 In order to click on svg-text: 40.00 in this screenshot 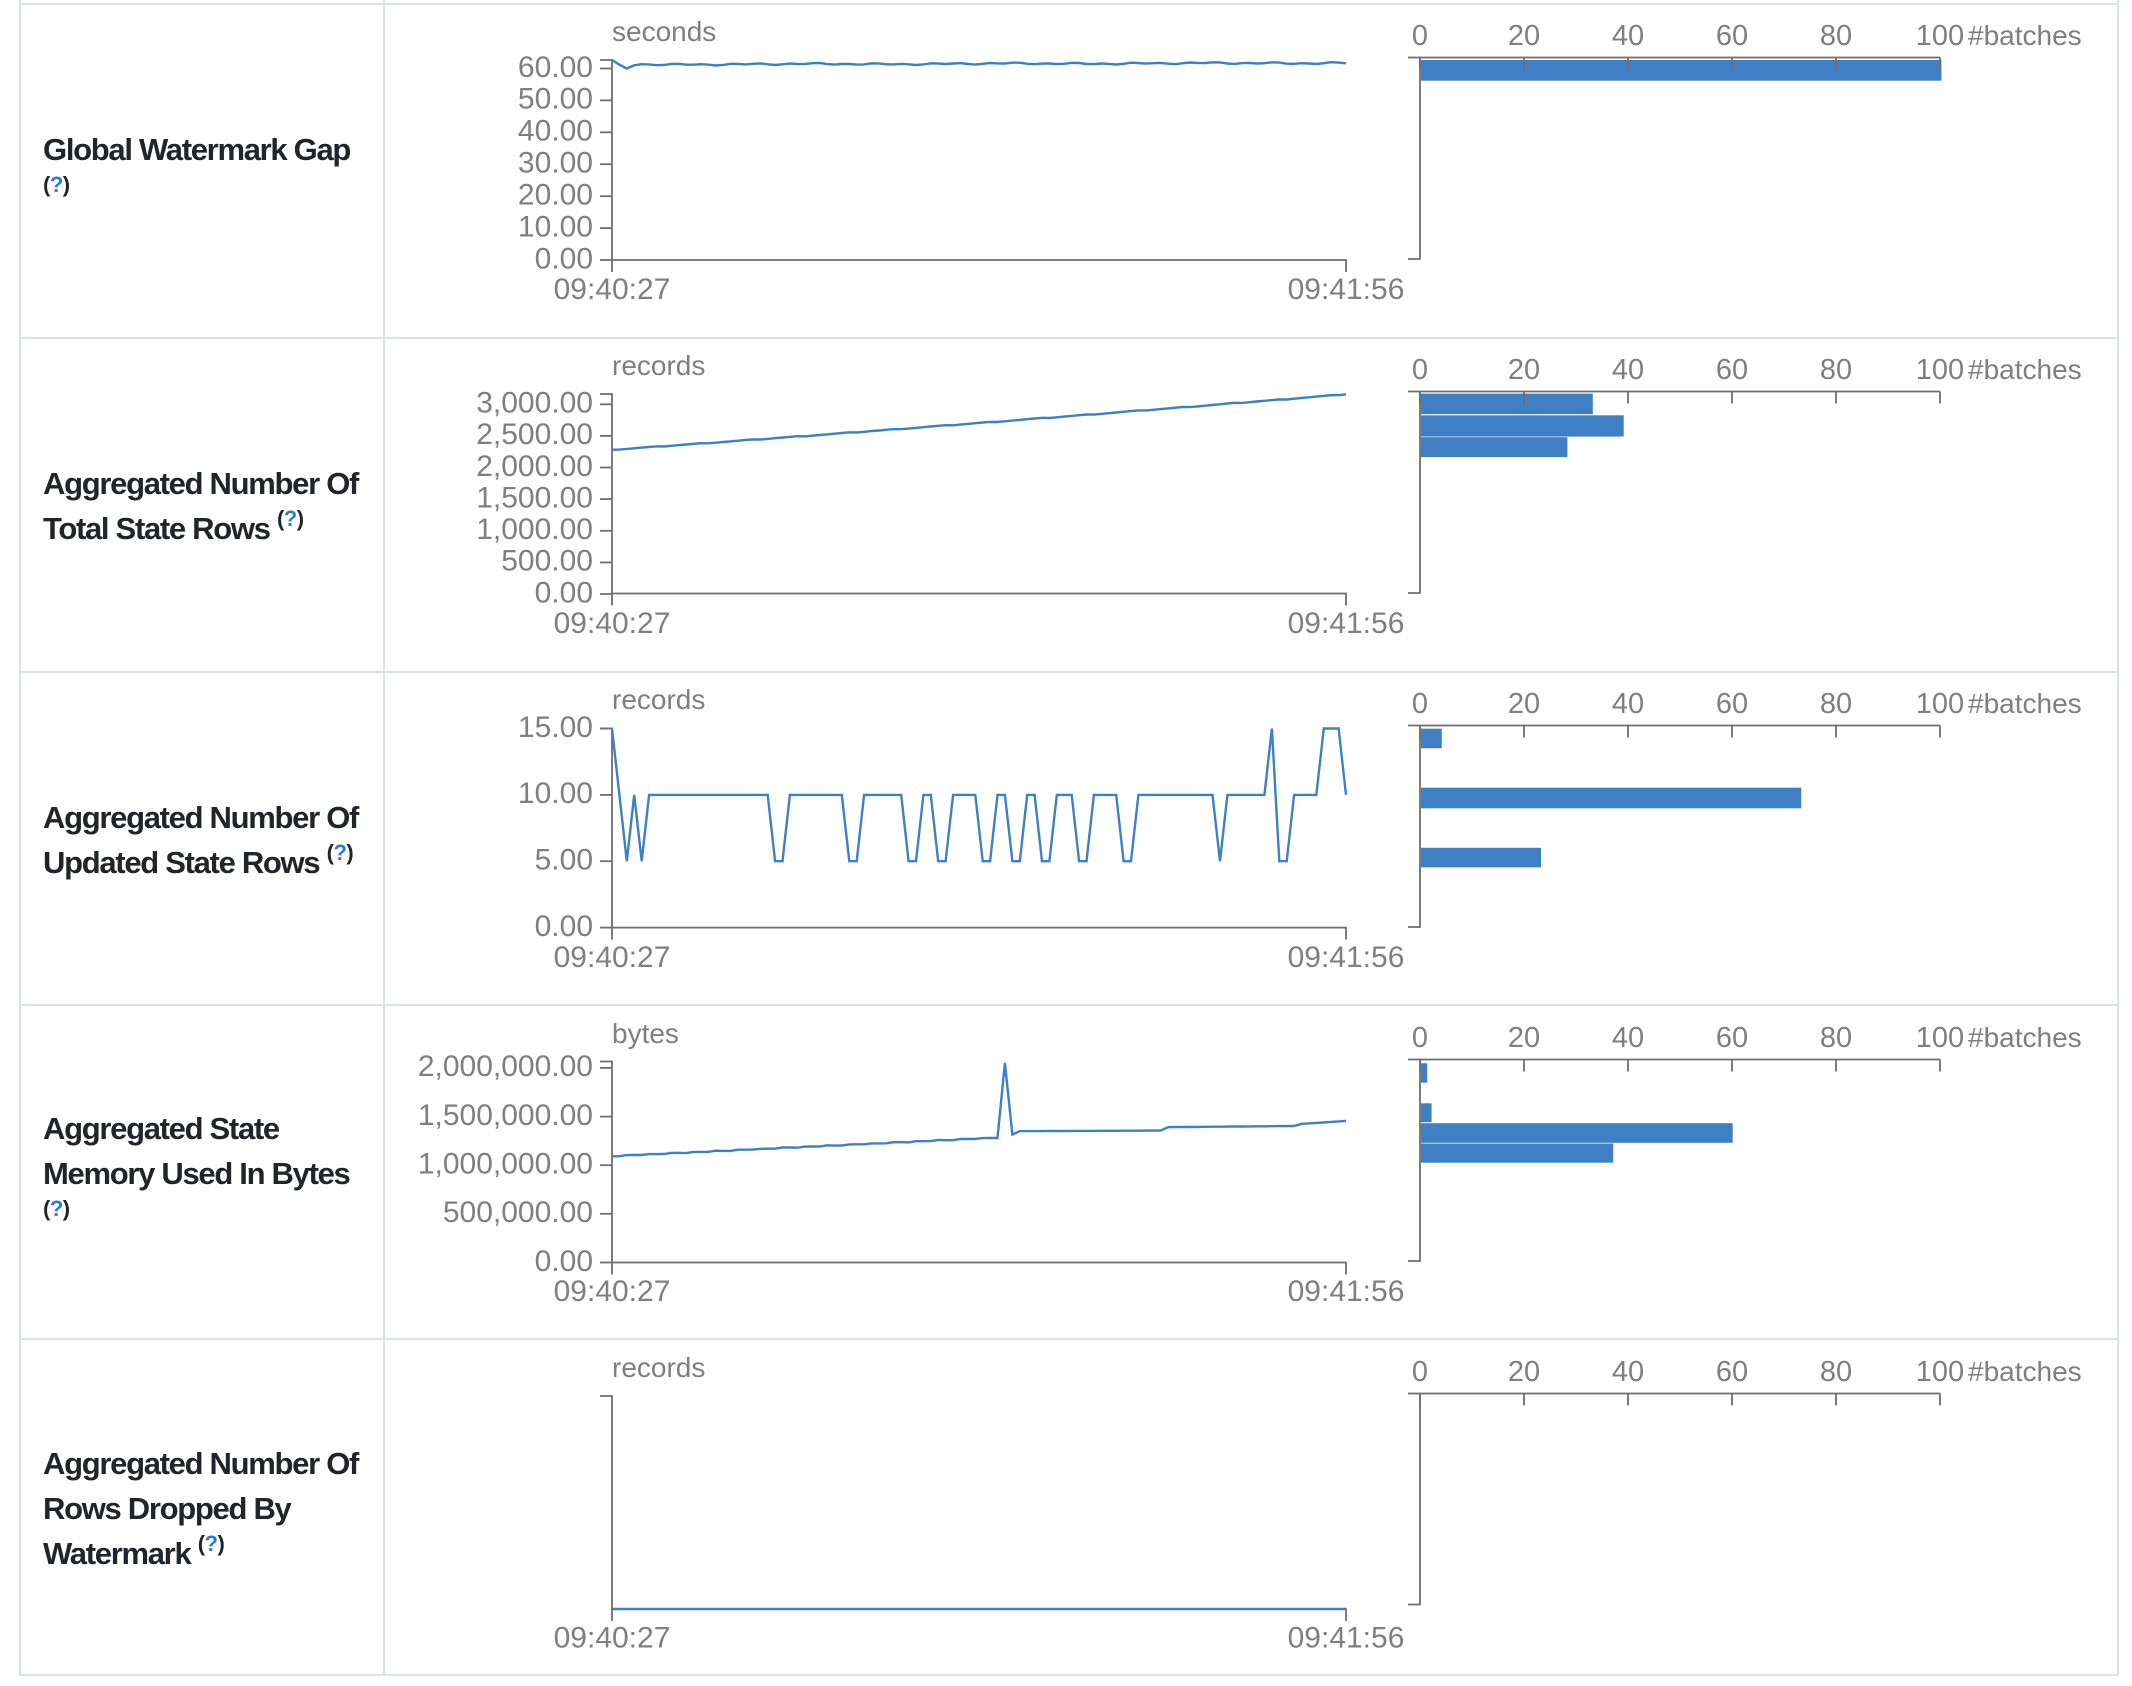, I will do `click(555, 131)`.